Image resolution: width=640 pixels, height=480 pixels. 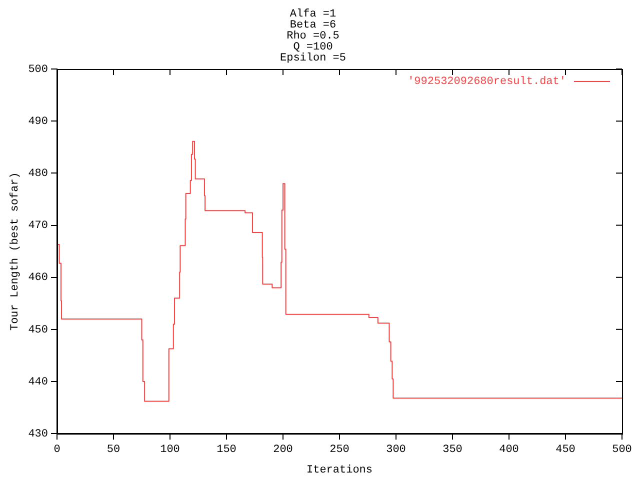 What do you see at coordinates (396, 450) in the screenshot?
I see `x-tick-label: 300` at bounding box center [396, 450].